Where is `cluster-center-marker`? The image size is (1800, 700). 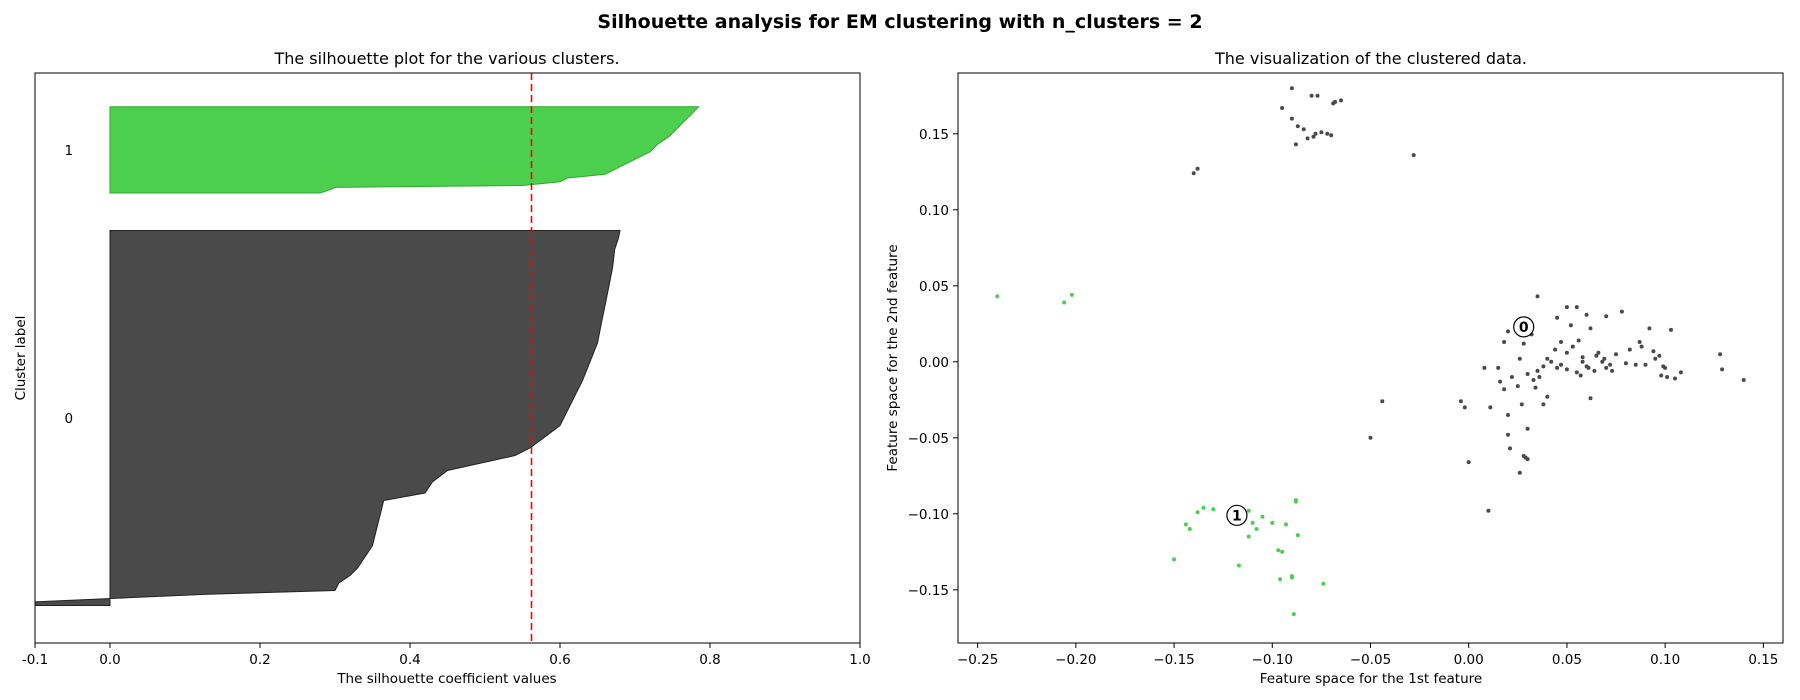
cluster-center-marker is located at coordinates (1524, 327).